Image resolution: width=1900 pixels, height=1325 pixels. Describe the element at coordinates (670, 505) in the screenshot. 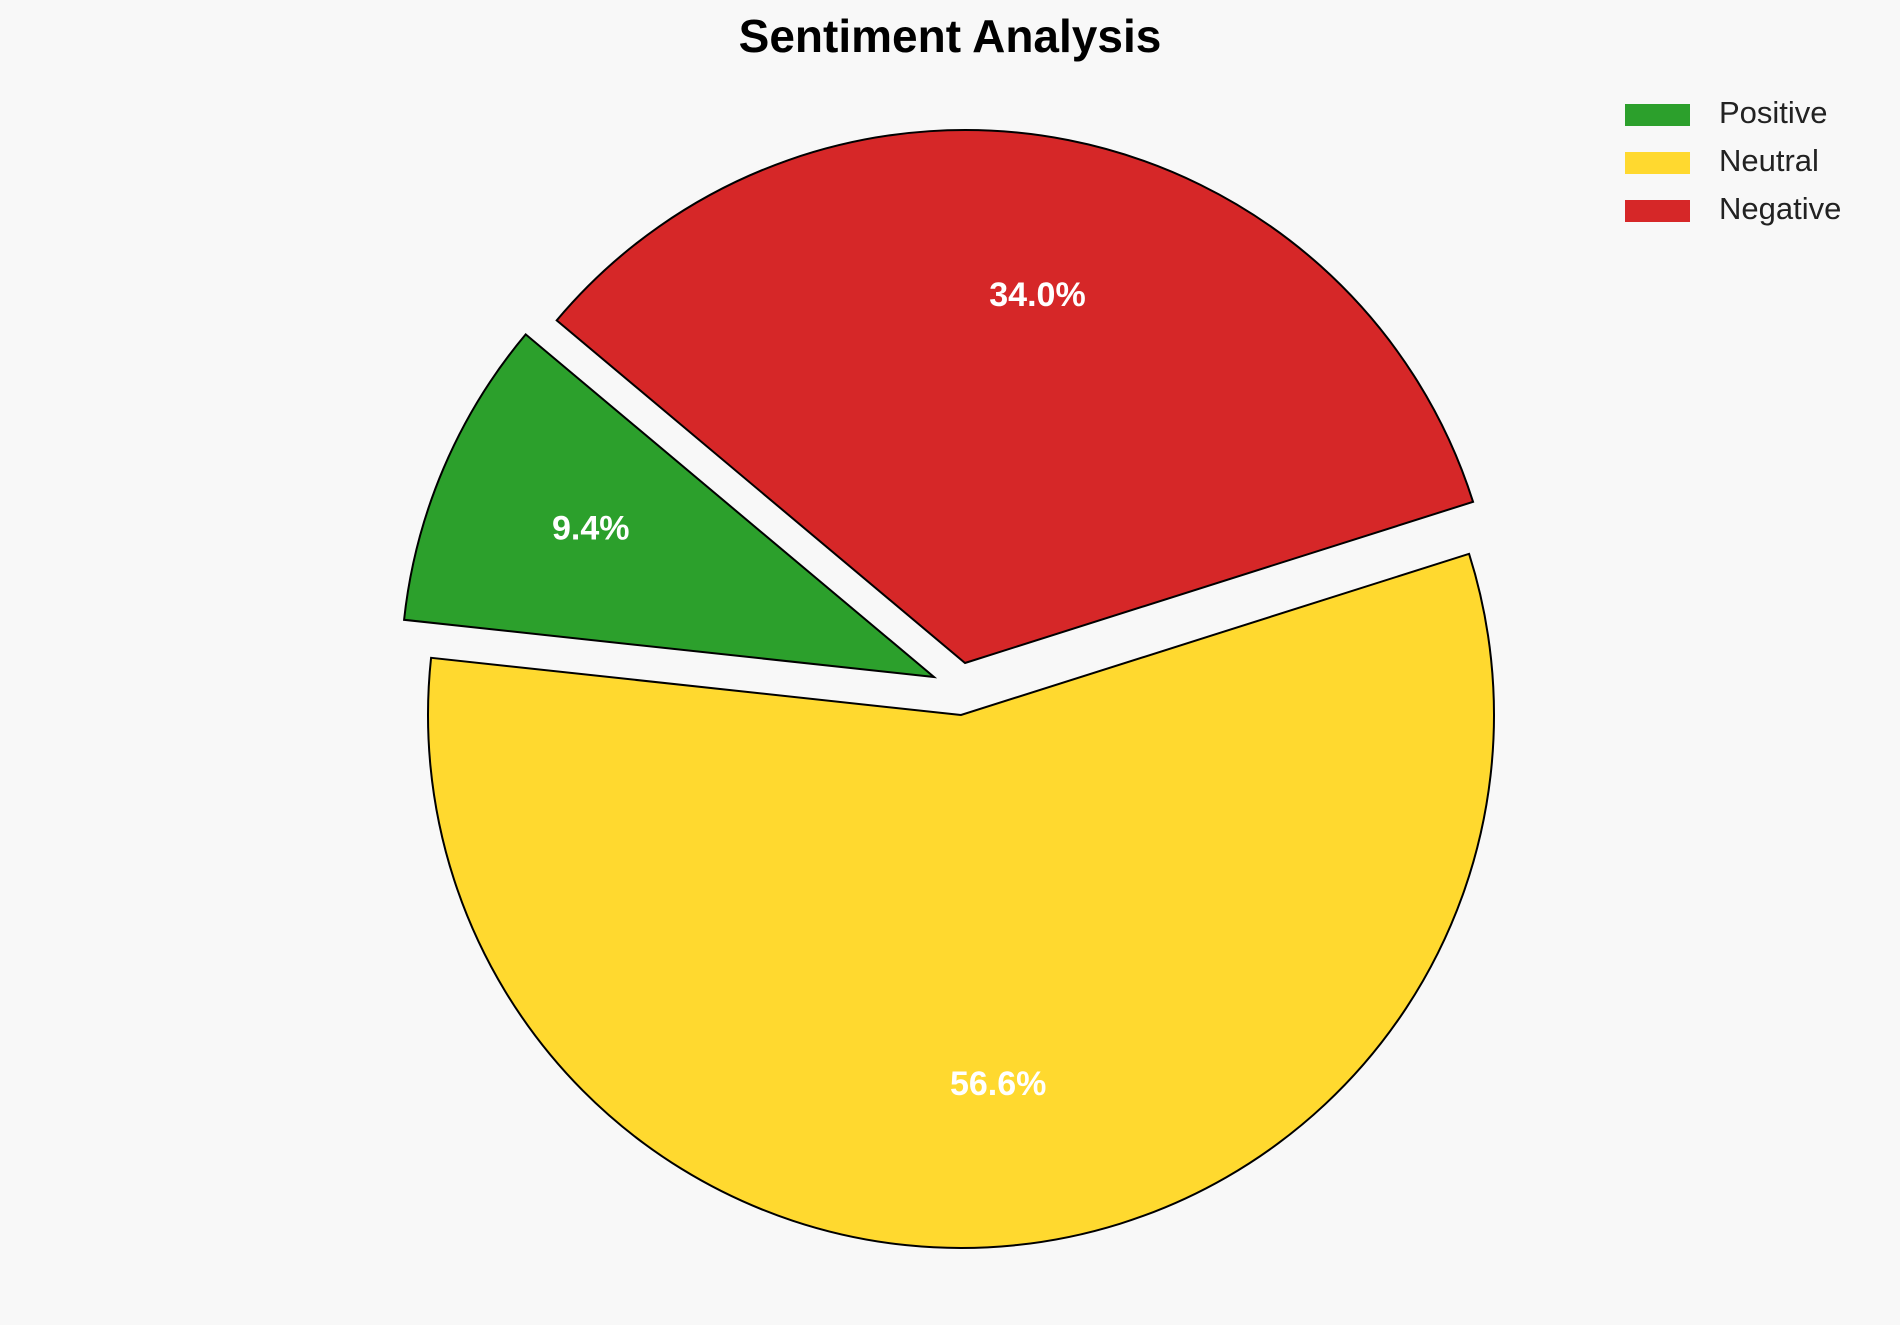

I see `pie-slice` at that location.